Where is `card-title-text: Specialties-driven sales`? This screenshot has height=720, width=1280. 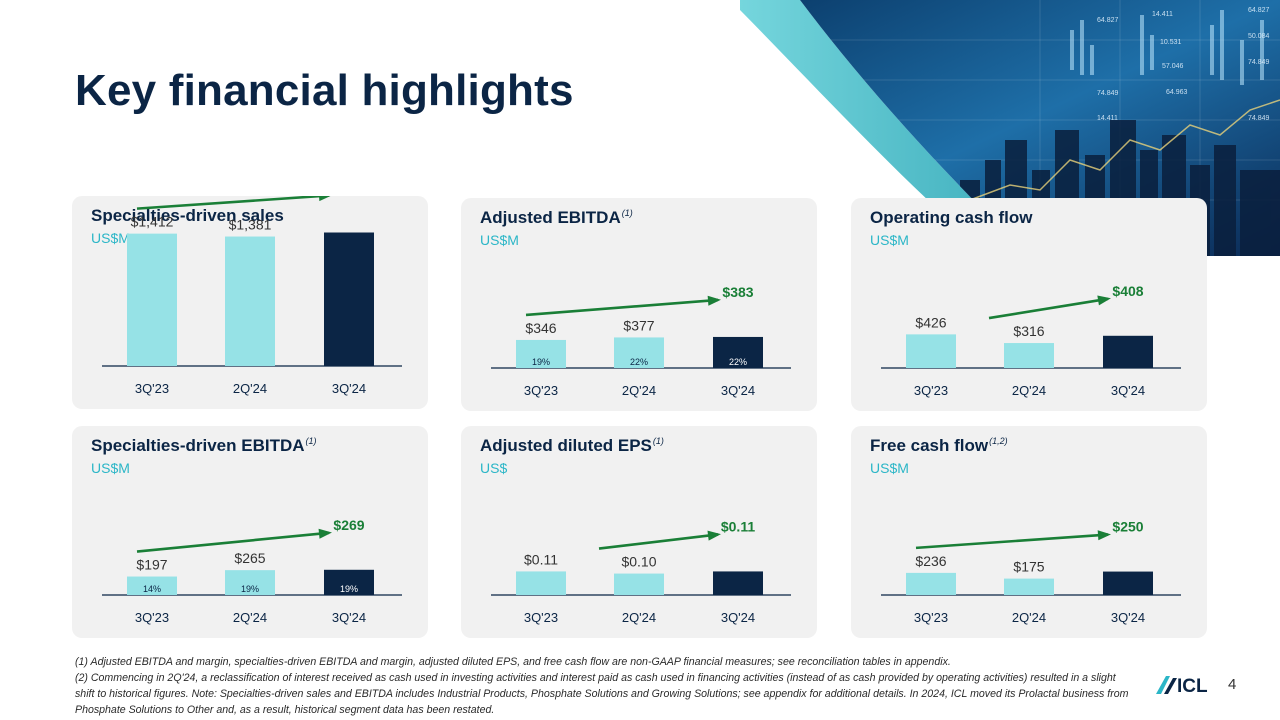 card-title-text: Specialties-driven sales is located at coordinates (187, 215).